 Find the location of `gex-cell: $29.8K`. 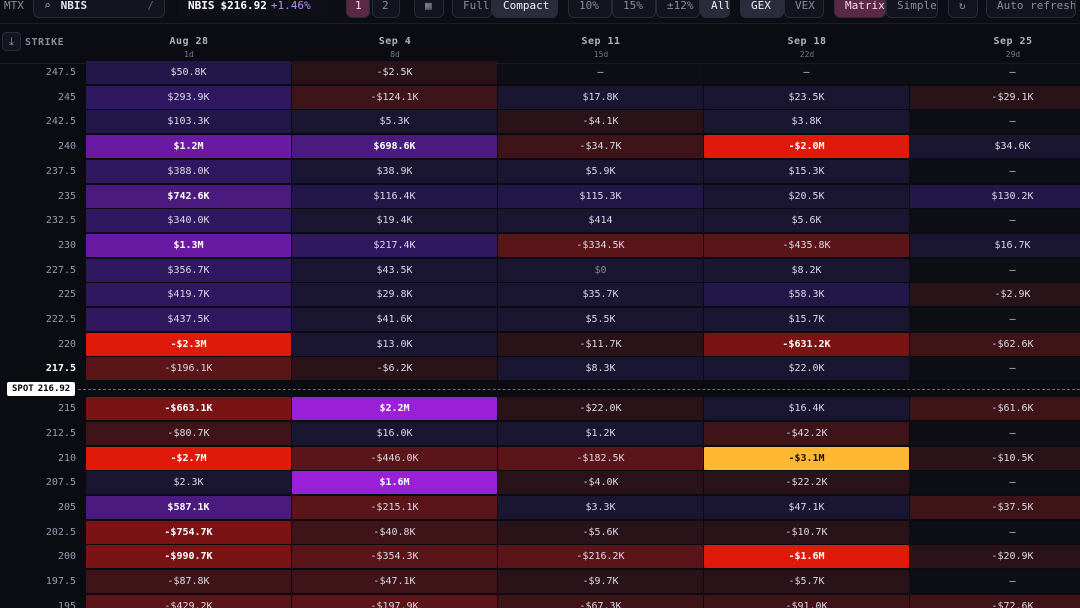

gex-cell: $29.8K is located at coordinates (394, 295).